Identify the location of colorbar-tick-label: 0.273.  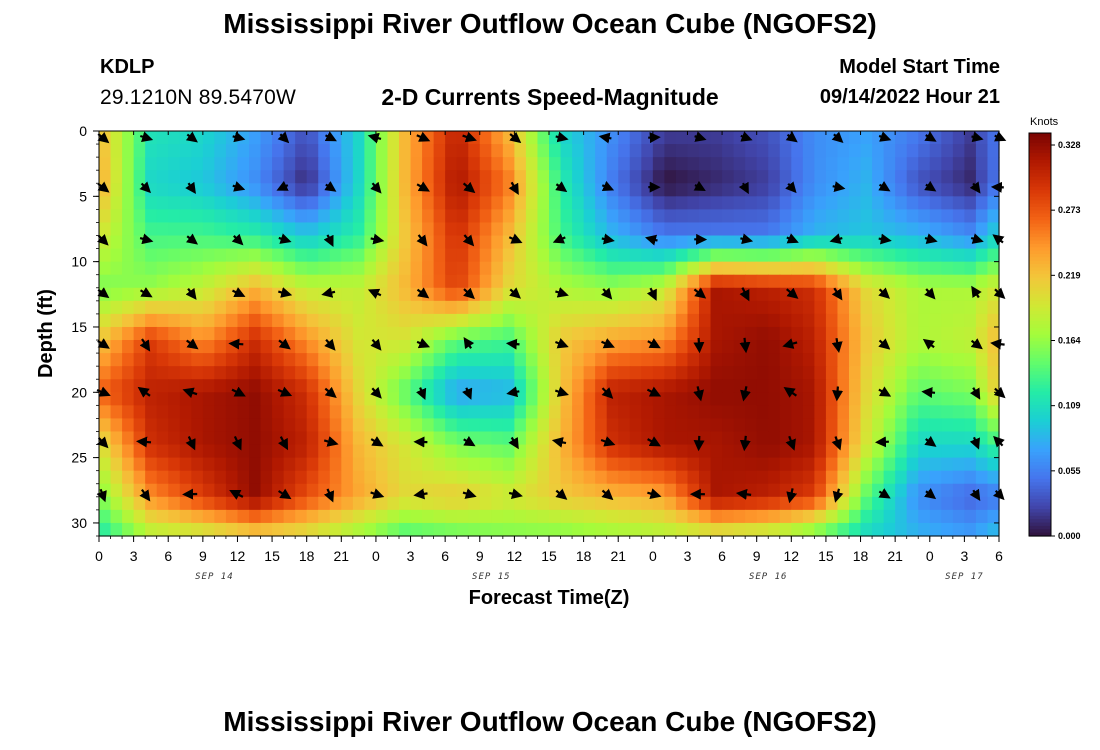
(1069, 210).